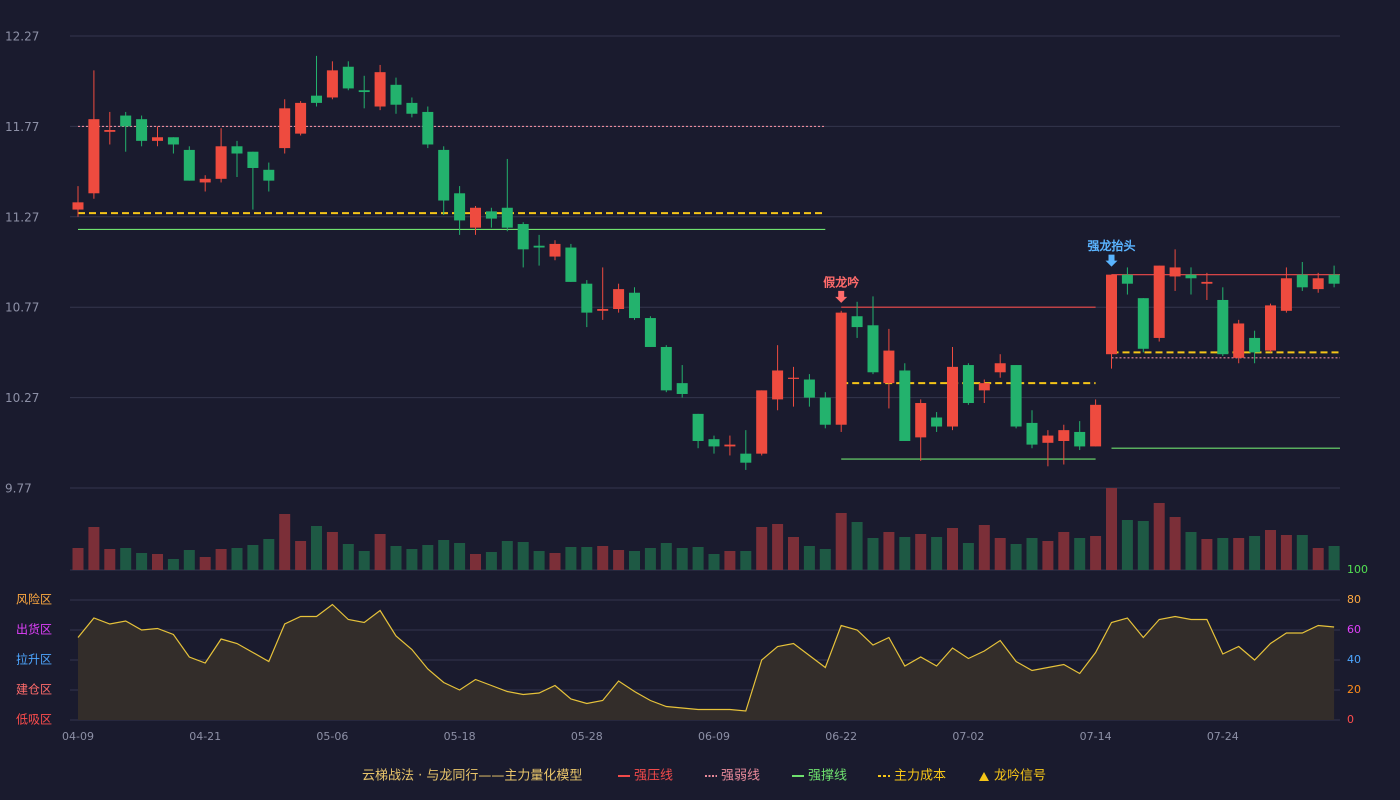 This screenshot has width=1400, height=800. Describe the element at coordinates (714, 736) in the screenshot. I see `x-tick-label: 06-09` at that location.